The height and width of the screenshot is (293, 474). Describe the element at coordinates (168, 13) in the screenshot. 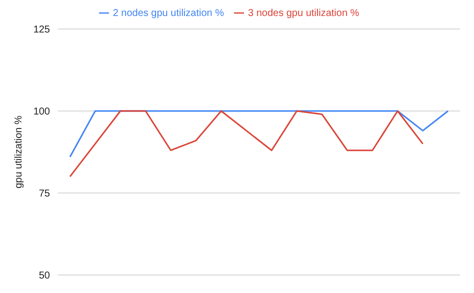

I see `legend-label: 2 nodes gpu utilization %` at that location.